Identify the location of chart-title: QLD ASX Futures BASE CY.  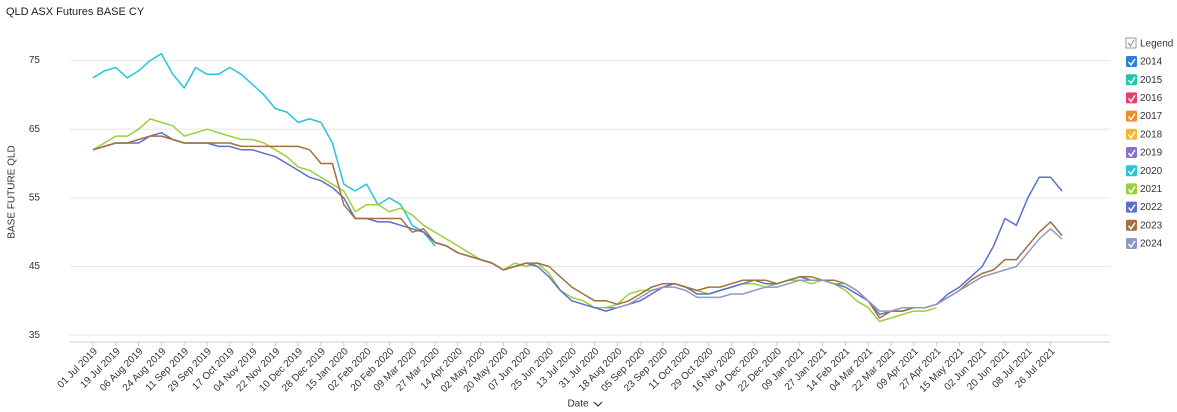
(75, 12).